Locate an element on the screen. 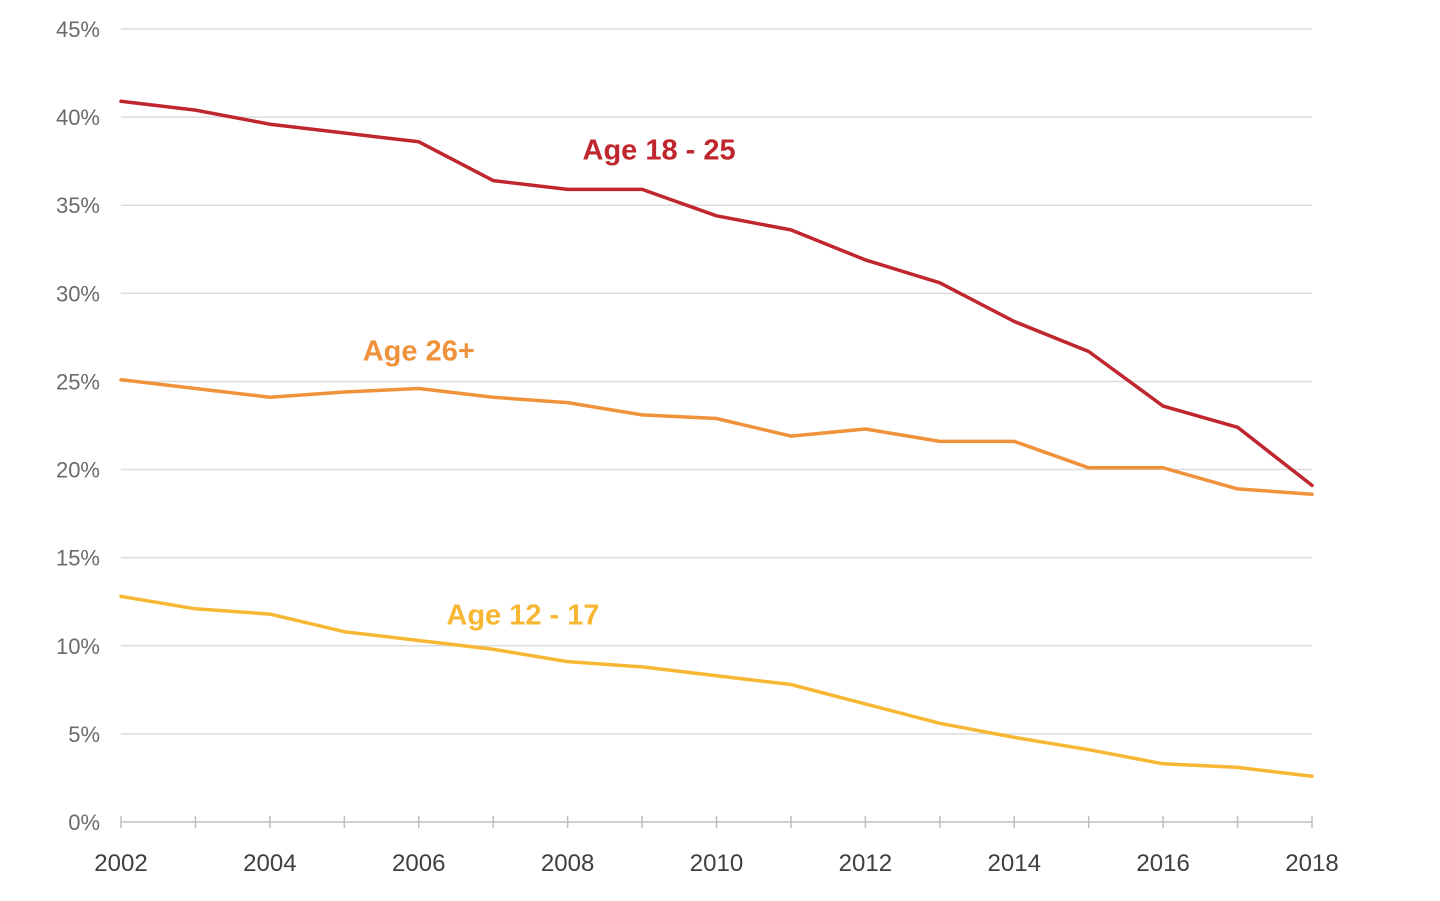 This screenshot has height=901, width=1440. y-tick-label: 0% is located at coordinates (84, 822).